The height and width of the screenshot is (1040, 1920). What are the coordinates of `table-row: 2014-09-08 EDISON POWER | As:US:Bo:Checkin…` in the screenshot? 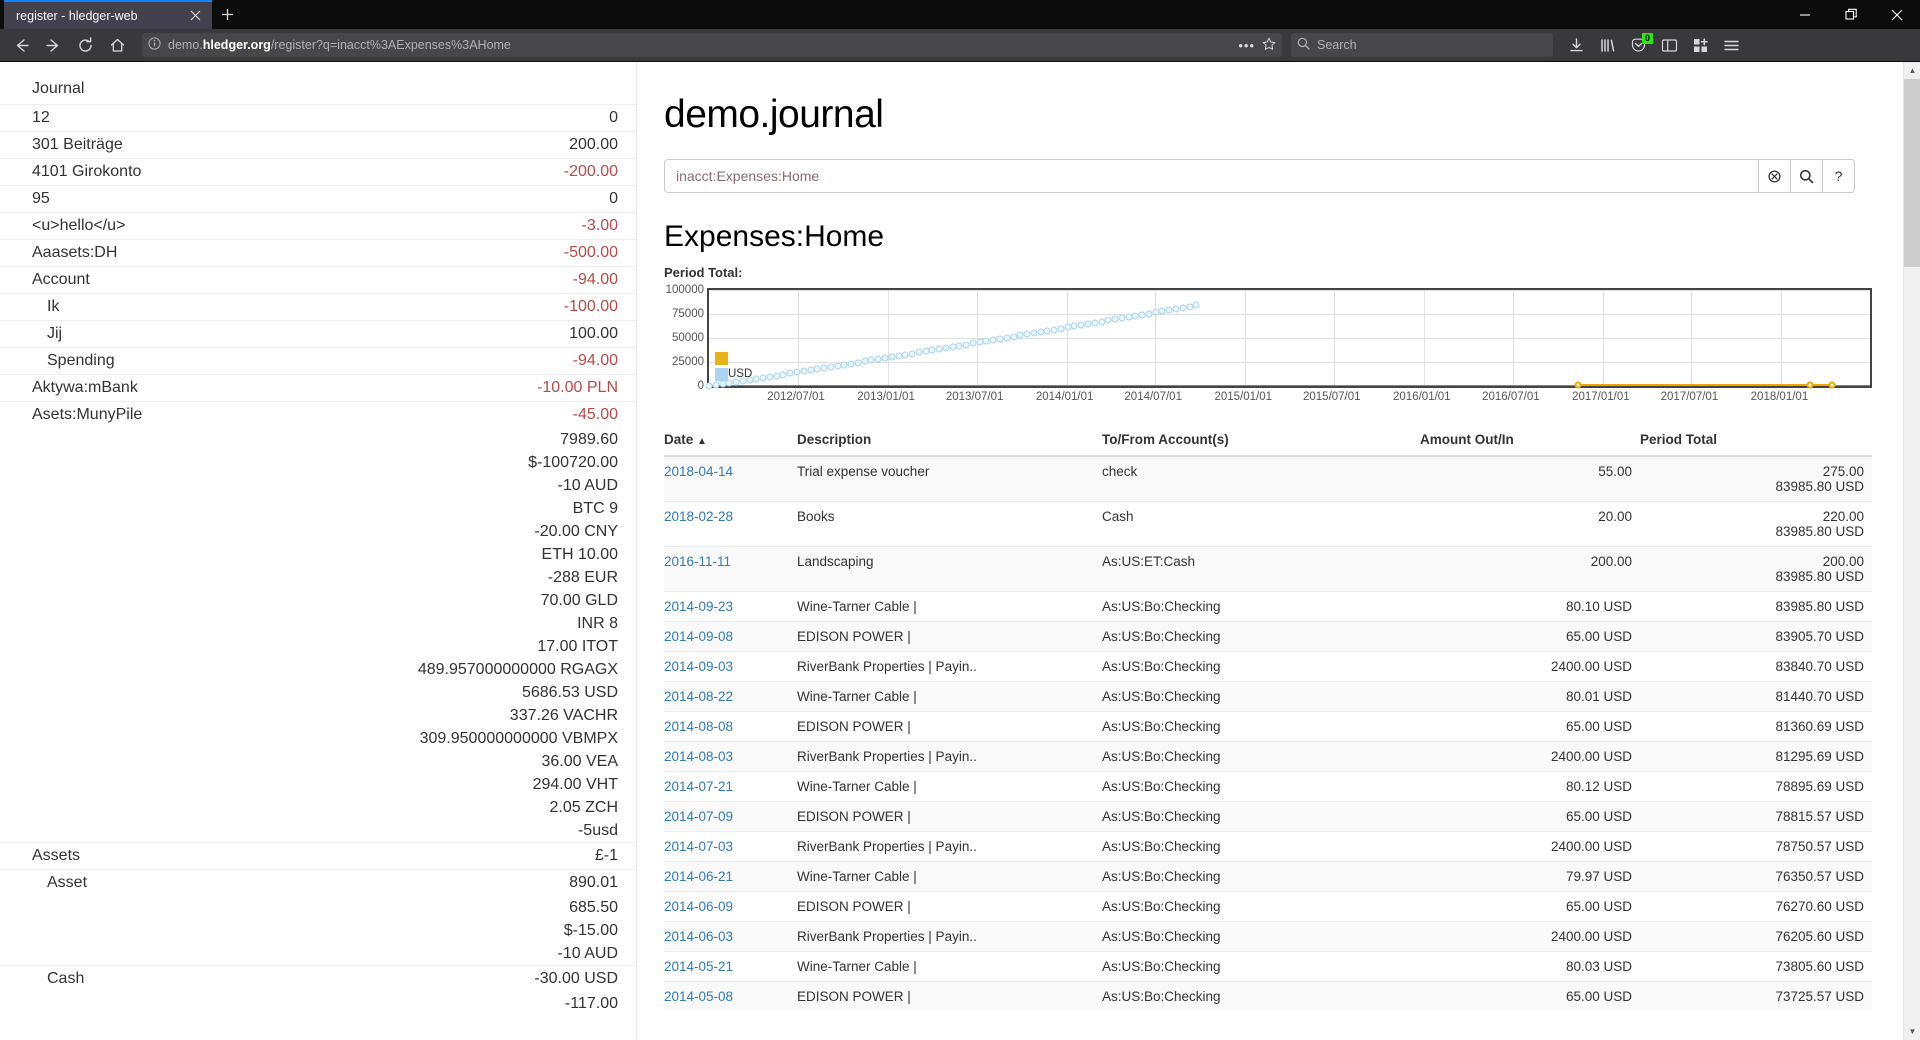 It's located at (1268, 636).